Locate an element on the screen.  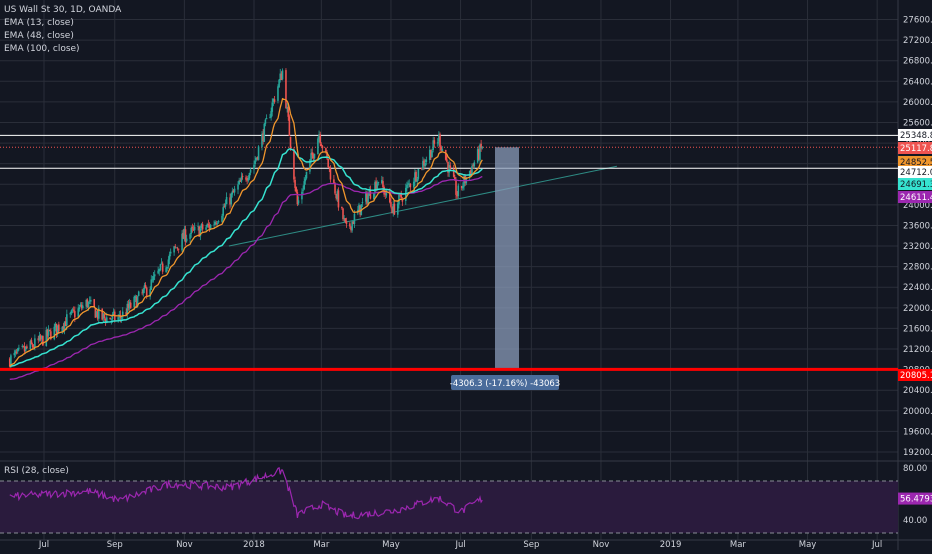
y-tick-label: 27600.0 is located at coordinates (917, 21).